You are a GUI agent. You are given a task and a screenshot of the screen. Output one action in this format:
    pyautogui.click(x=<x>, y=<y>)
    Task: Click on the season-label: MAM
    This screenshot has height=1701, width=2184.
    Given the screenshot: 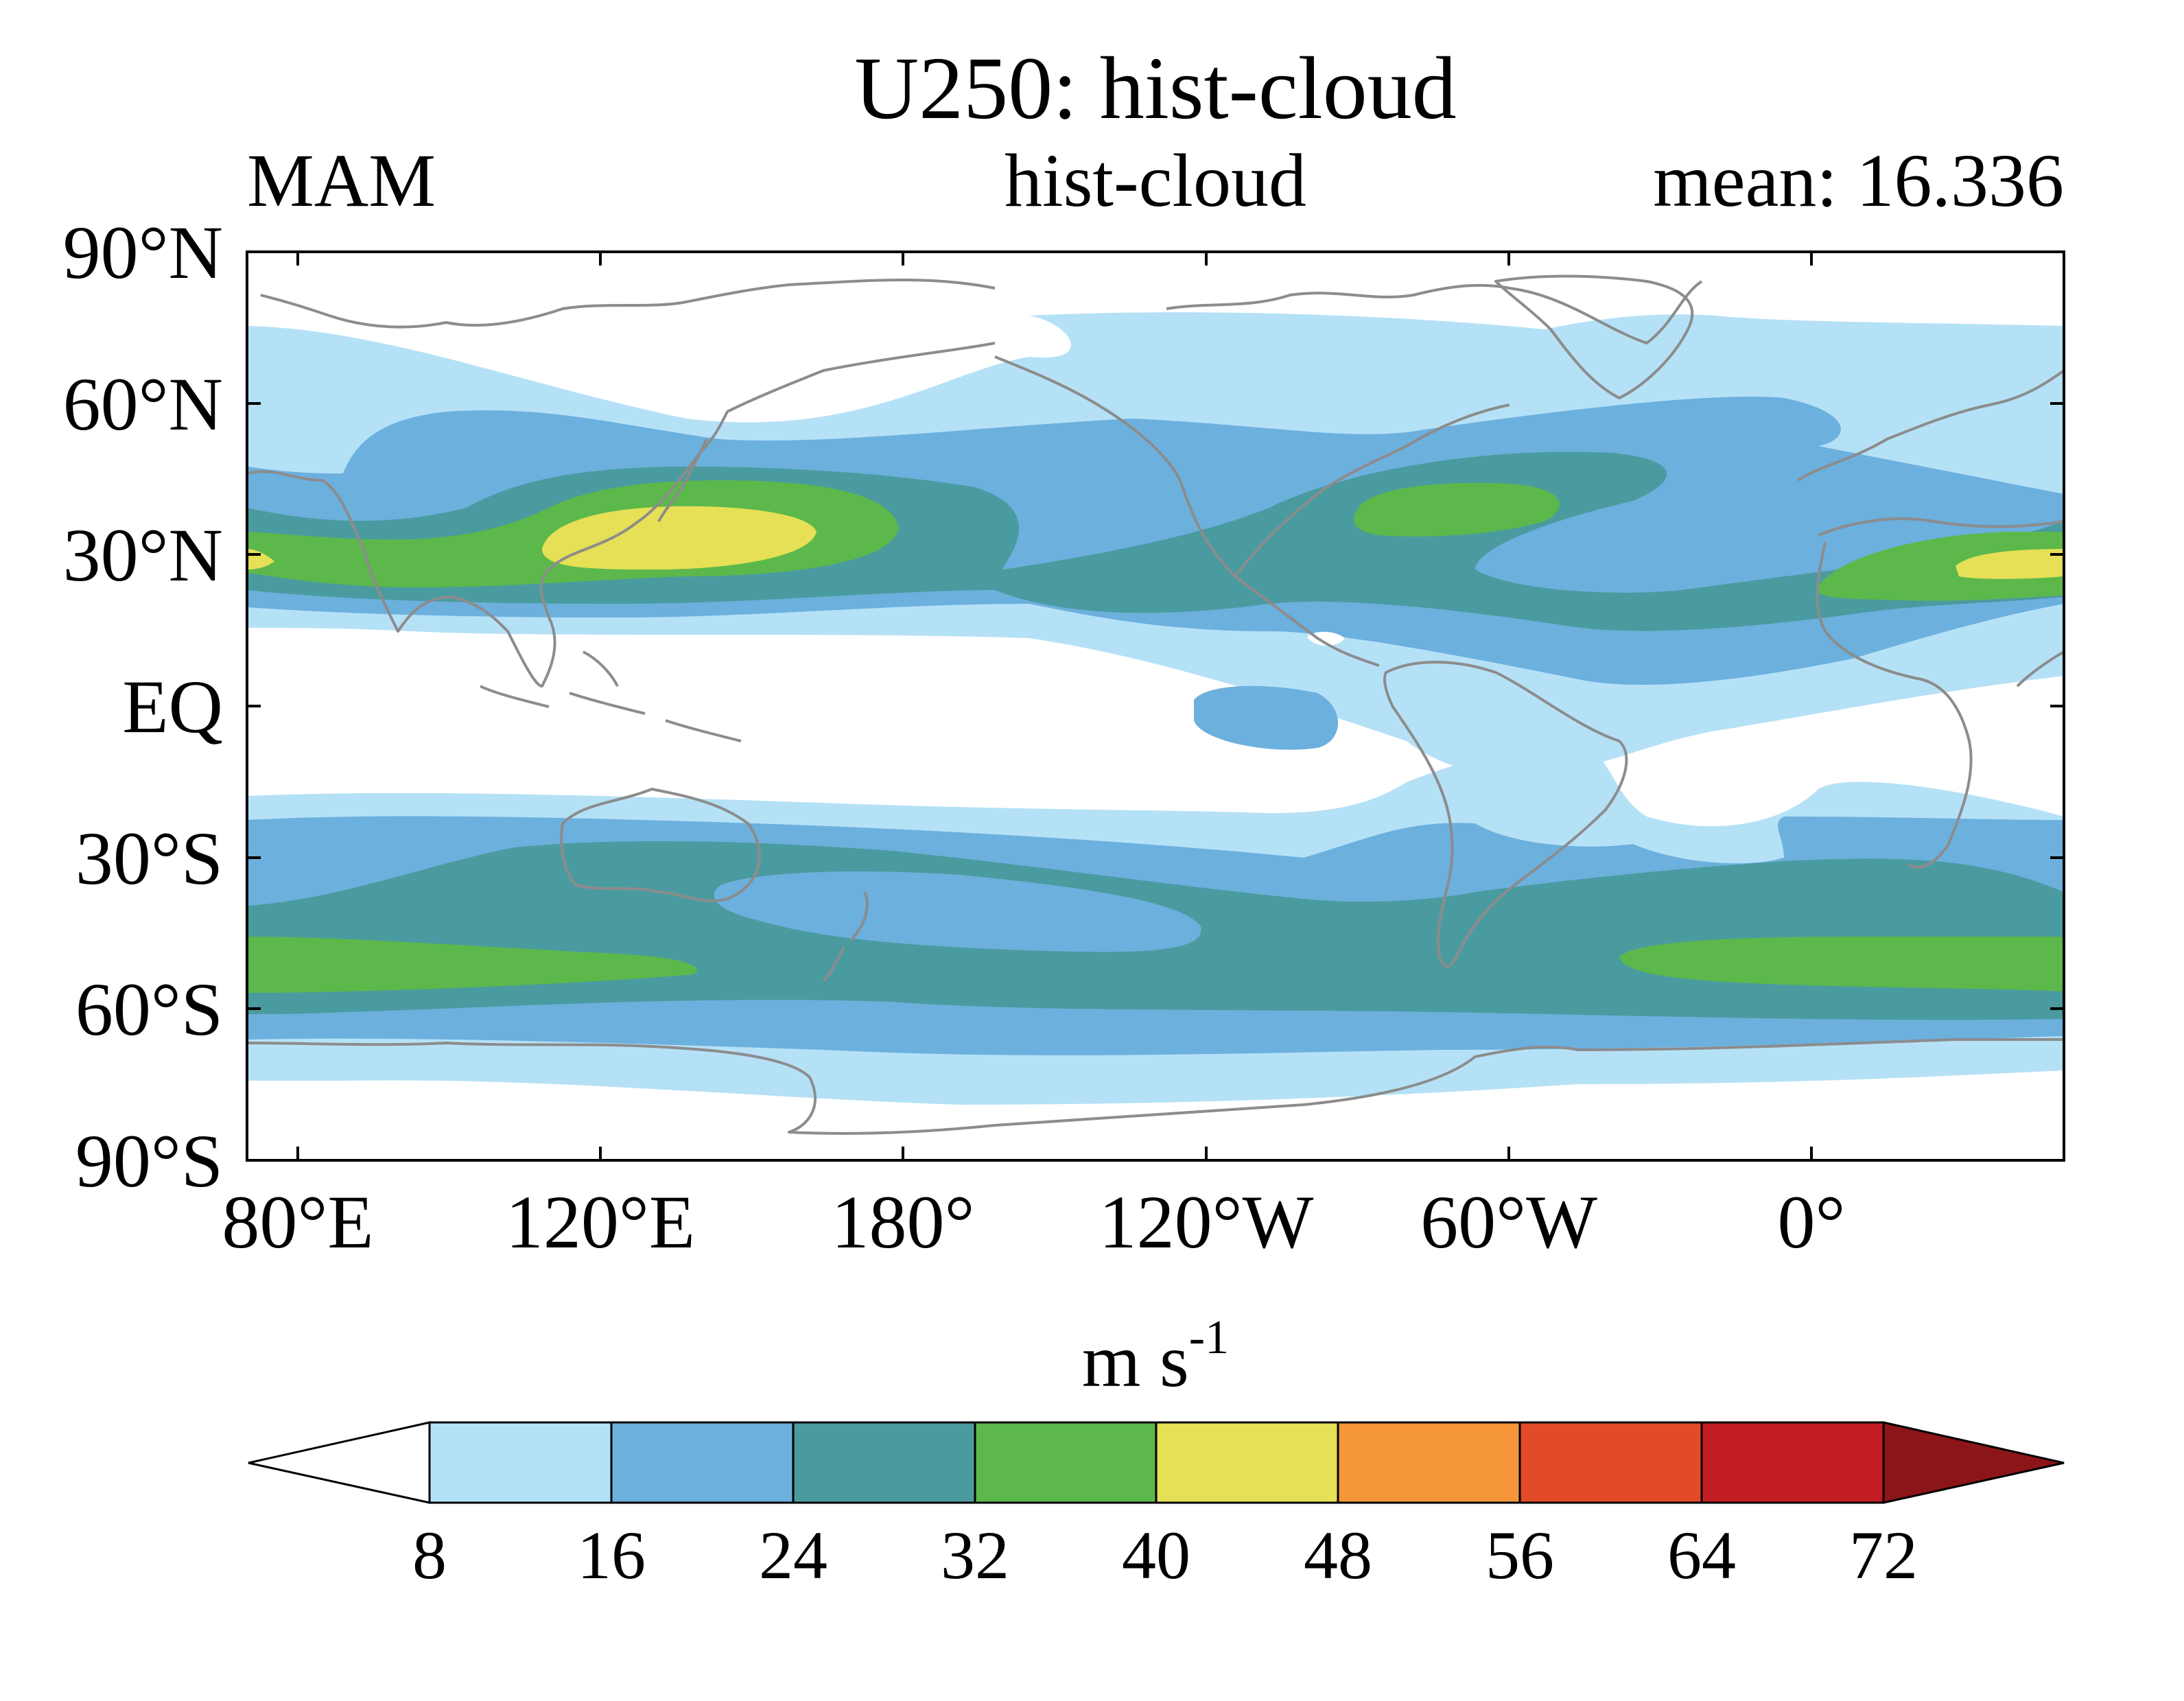 What is the action you would take?
    pyautogui.click(x=341, y=180)
    